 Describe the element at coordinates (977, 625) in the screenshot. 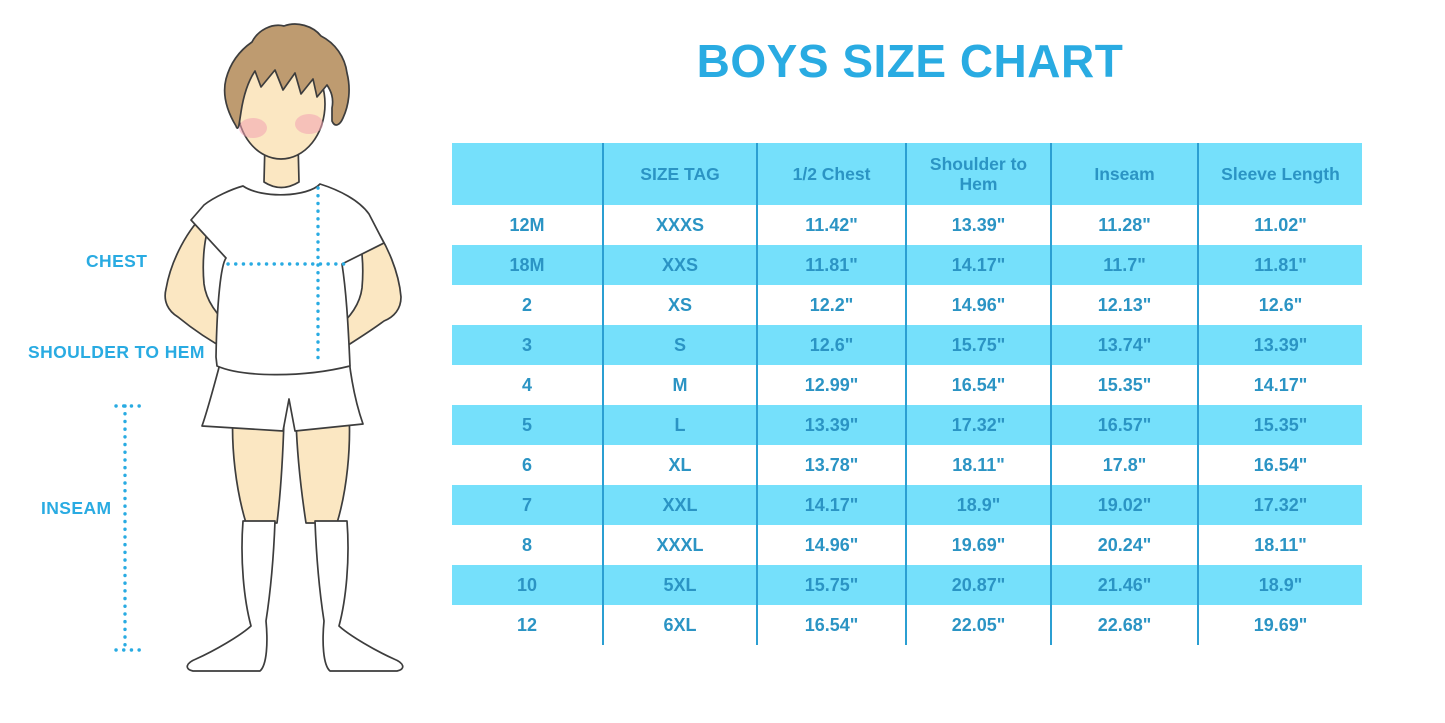

I see `cell-shoulder-to-hem: 22.05"` at that location.